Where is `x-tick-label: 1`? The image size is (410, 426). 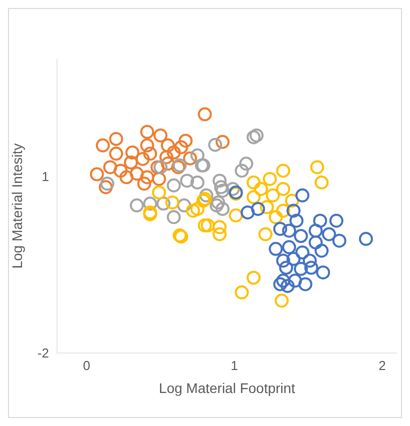
x-tick-label: 1 is located at coordinates (234, 366).